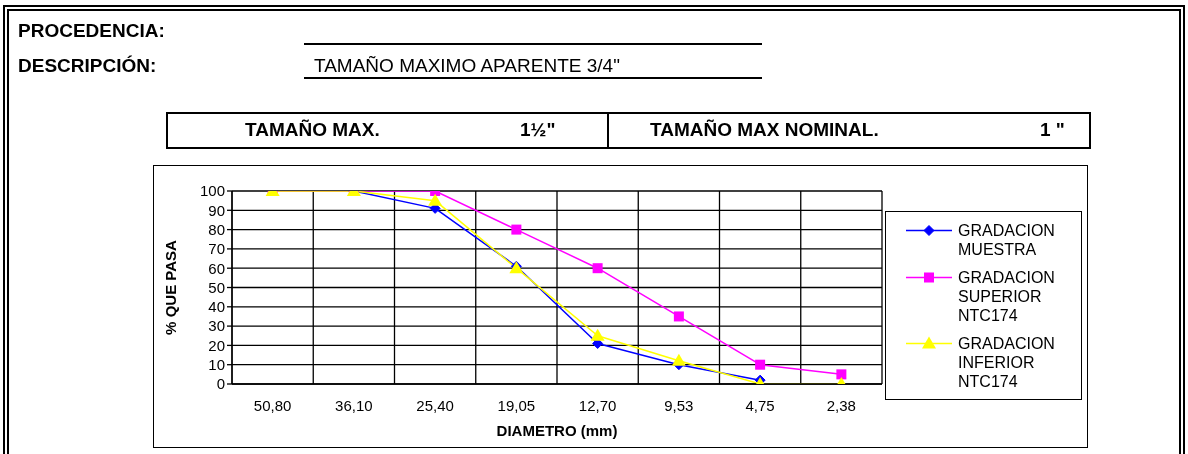  What do you see at coordinates (272, 405) in the screenshot?
I see `x-tick-label: 50,80` at bounding box center [272, 405].